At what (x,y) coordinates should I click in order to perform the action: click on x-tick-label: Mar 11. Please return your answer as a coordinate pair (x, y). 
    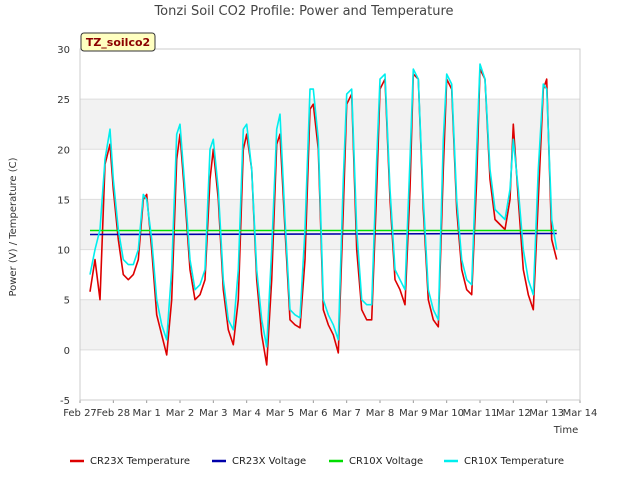
    Looking at the image, I should click on (480, 413).